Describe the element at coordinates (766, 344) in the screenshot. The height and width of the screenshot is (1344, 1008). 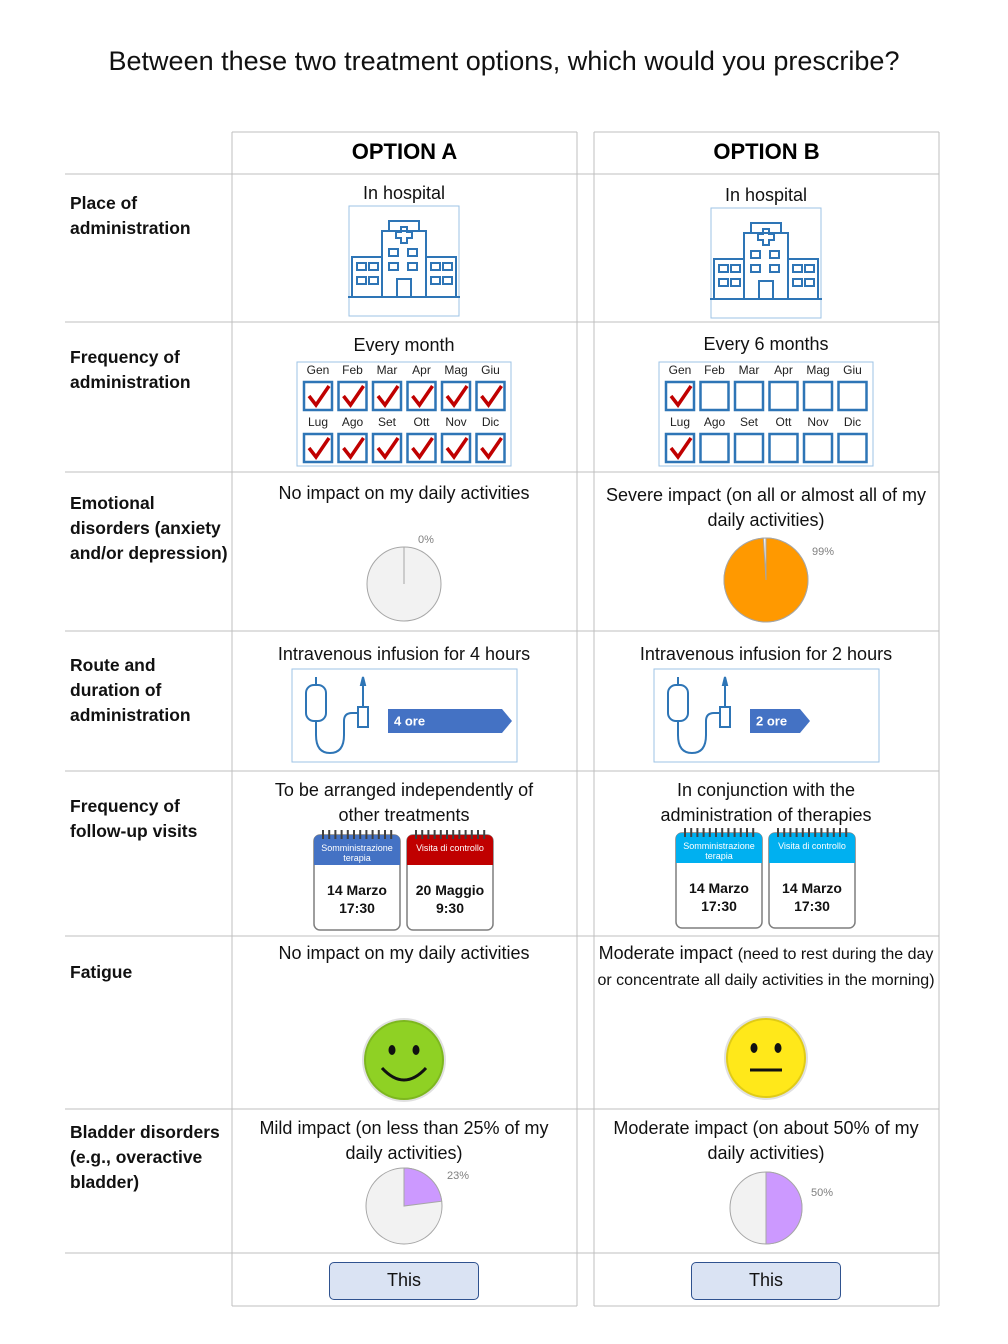
I see `cell-main-text: Every 6 months` at that location.